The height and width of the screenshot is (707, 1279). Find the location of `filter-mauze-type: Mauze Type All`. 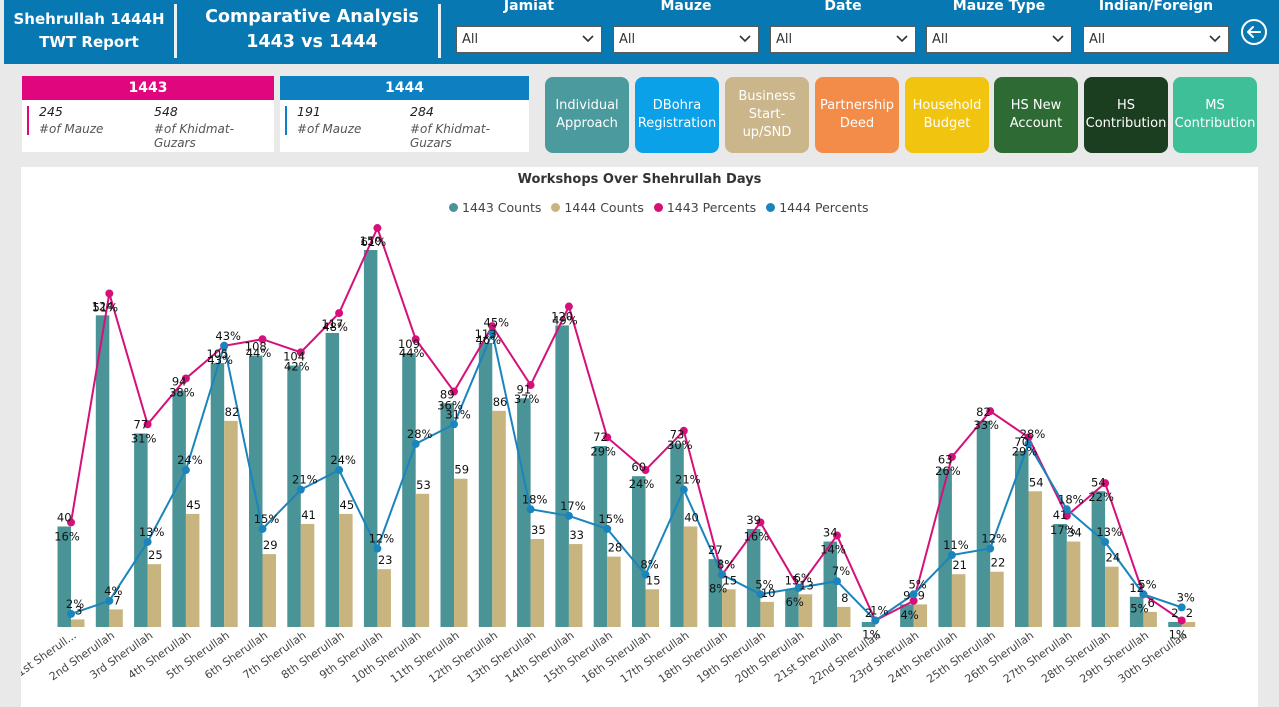

filter-mauze-type: Mauze Type All is located at coordinates (999, 26).